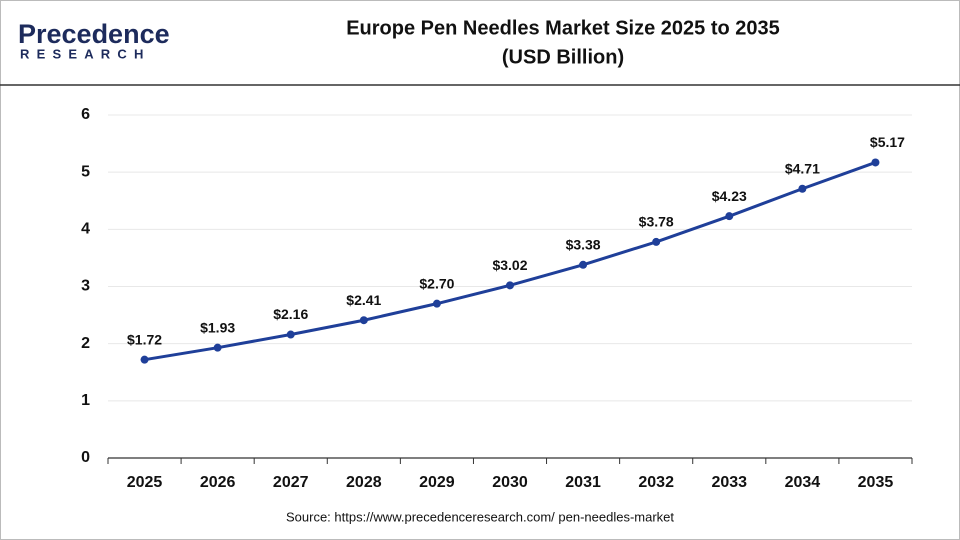 Image resolution: width=960 pixels, height=540 pixels. What do you see at coordinates (876, 482) in the screenshot?
I see `x-tick-label: 2035` at bounding box center [876, 482].